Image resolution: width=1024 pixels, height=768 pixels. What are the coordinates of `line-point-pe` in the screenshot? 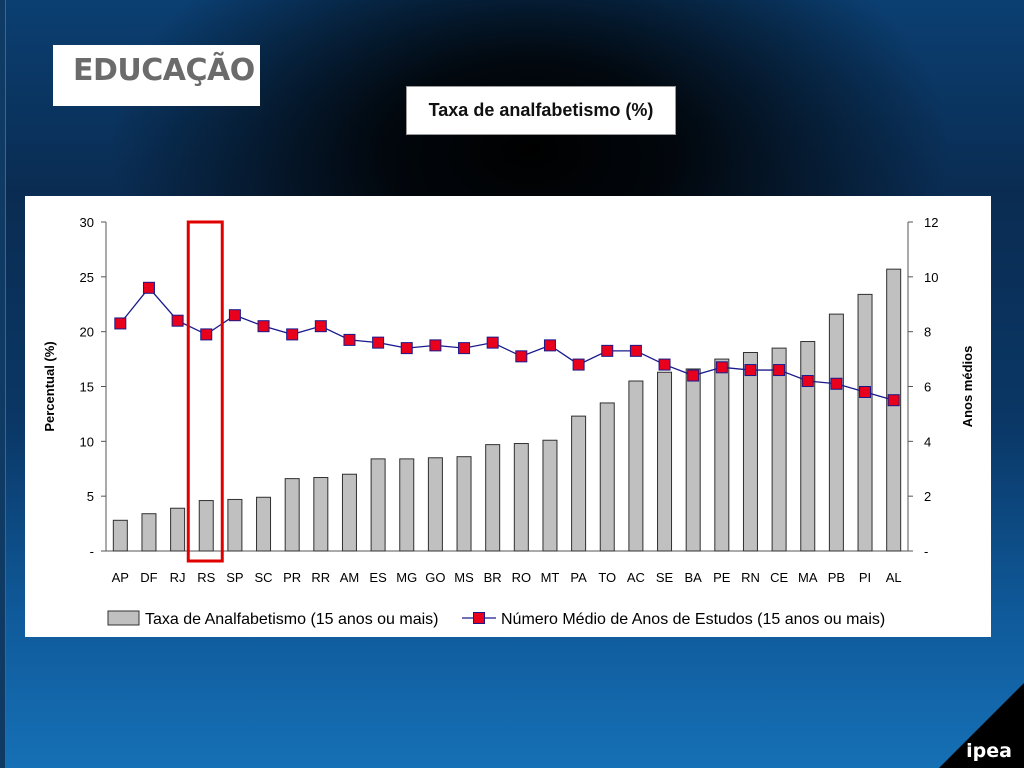 It's located at (721, 367).